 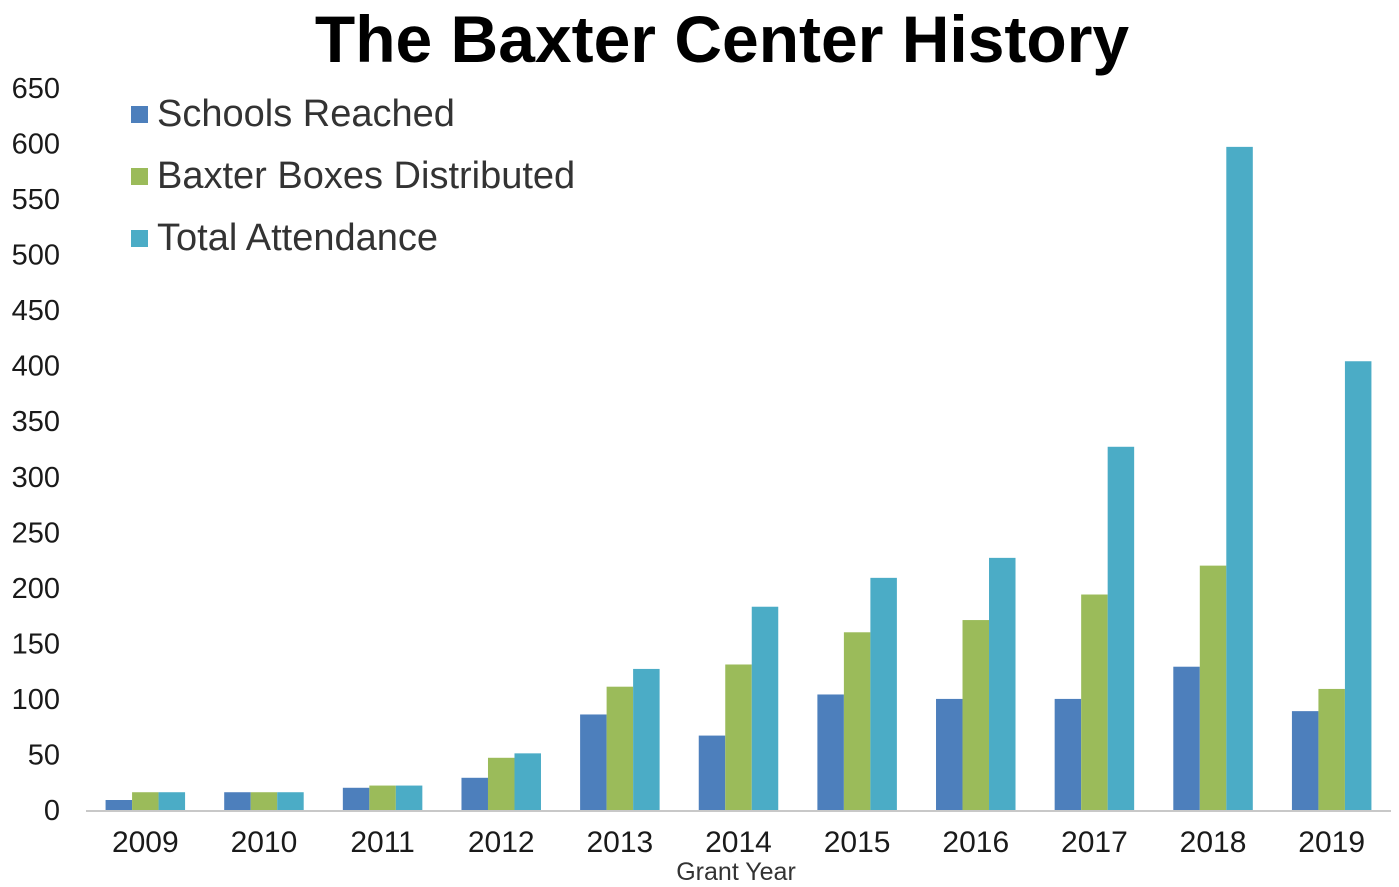 I want to click on bar-total-attendance-2018, so click(x=1239, y=478).